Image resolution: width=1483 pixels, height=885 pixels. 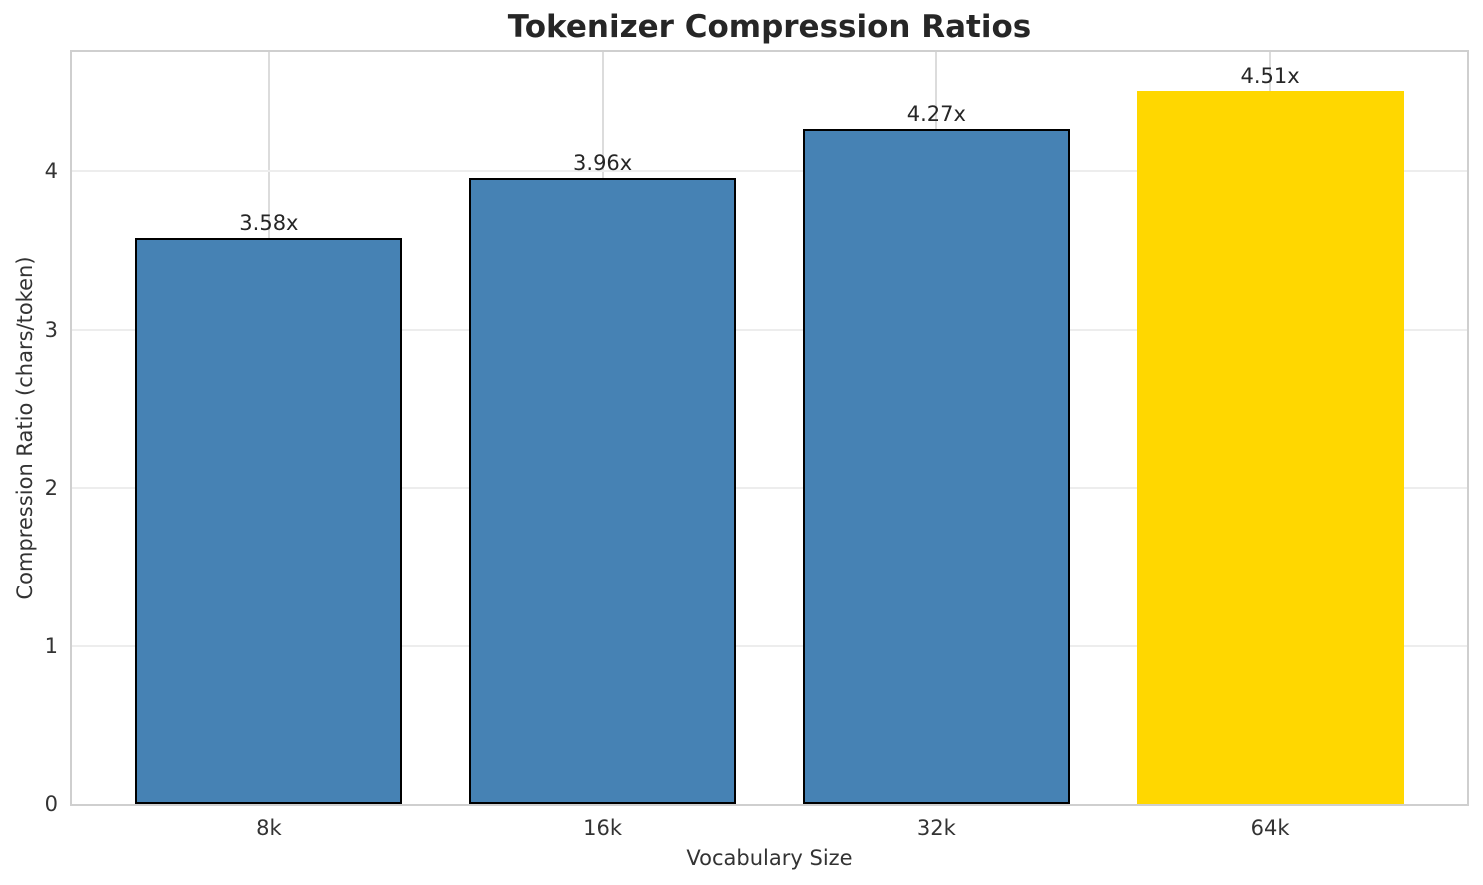 I want to click on x-axis-label: Vocabulary Size, so click(x=769, y=858).